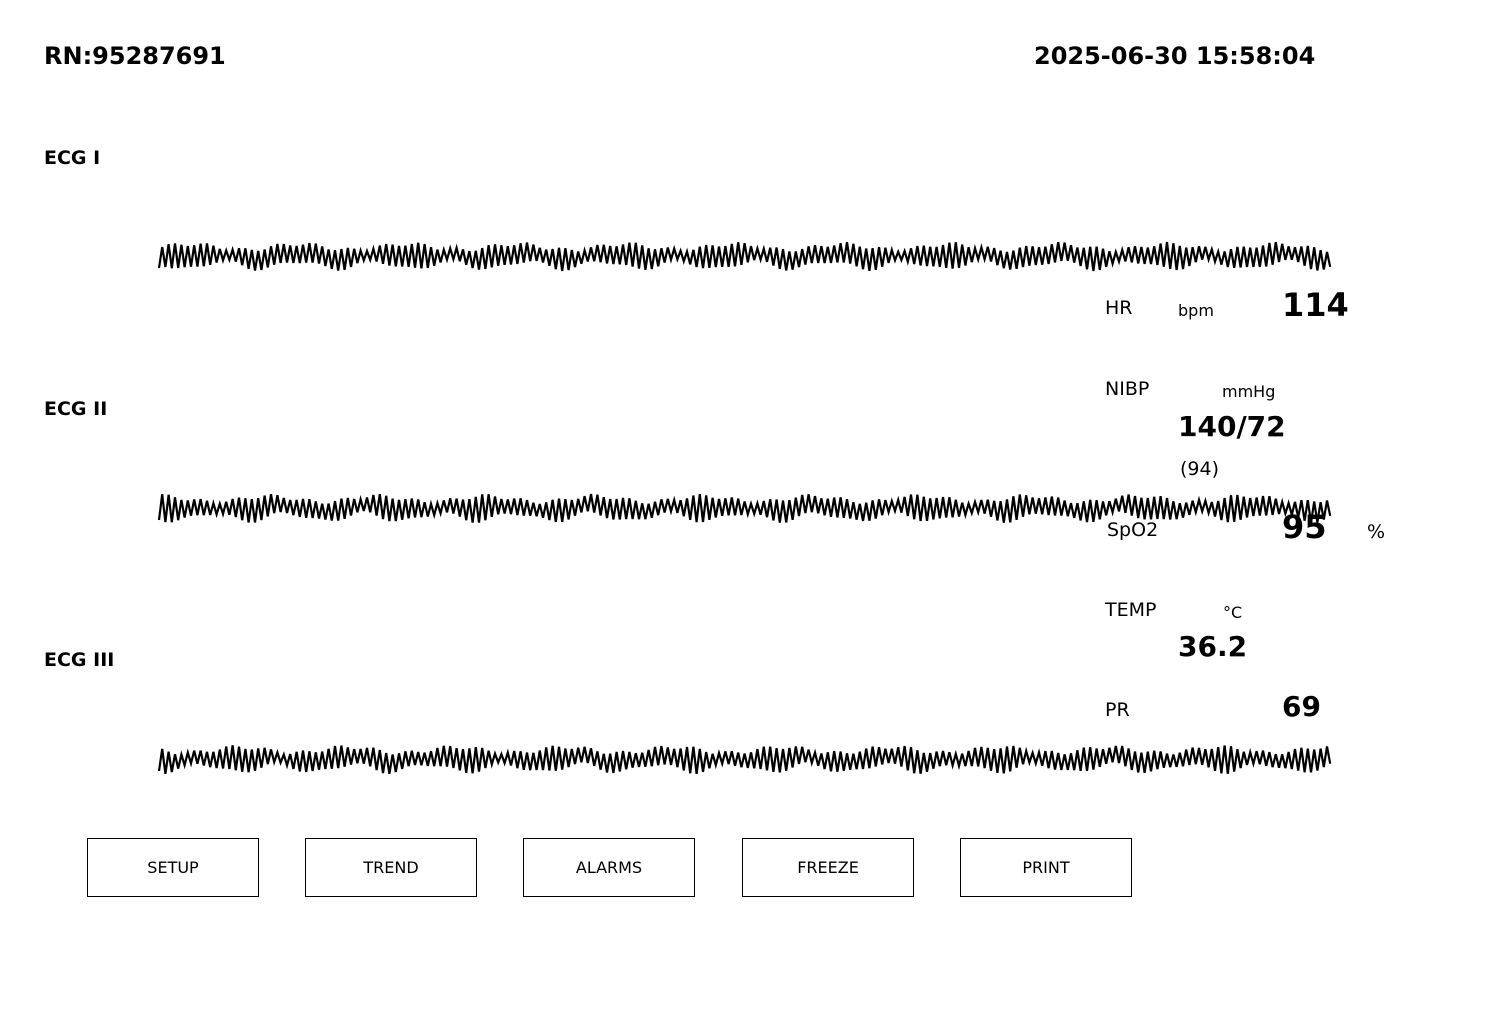 This screenshot has height=1035, width=1485. What do you see at coordinates (1131, 610) in the screenshot?
I see `temp-label: TEMP` at bounding box center [1131, 610].